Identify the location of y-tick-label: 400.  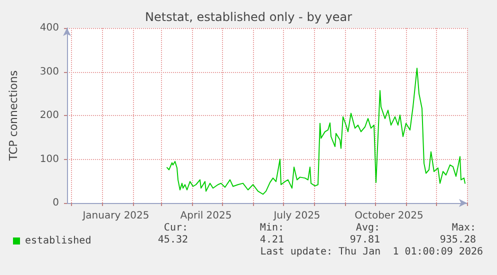
(49, 28).